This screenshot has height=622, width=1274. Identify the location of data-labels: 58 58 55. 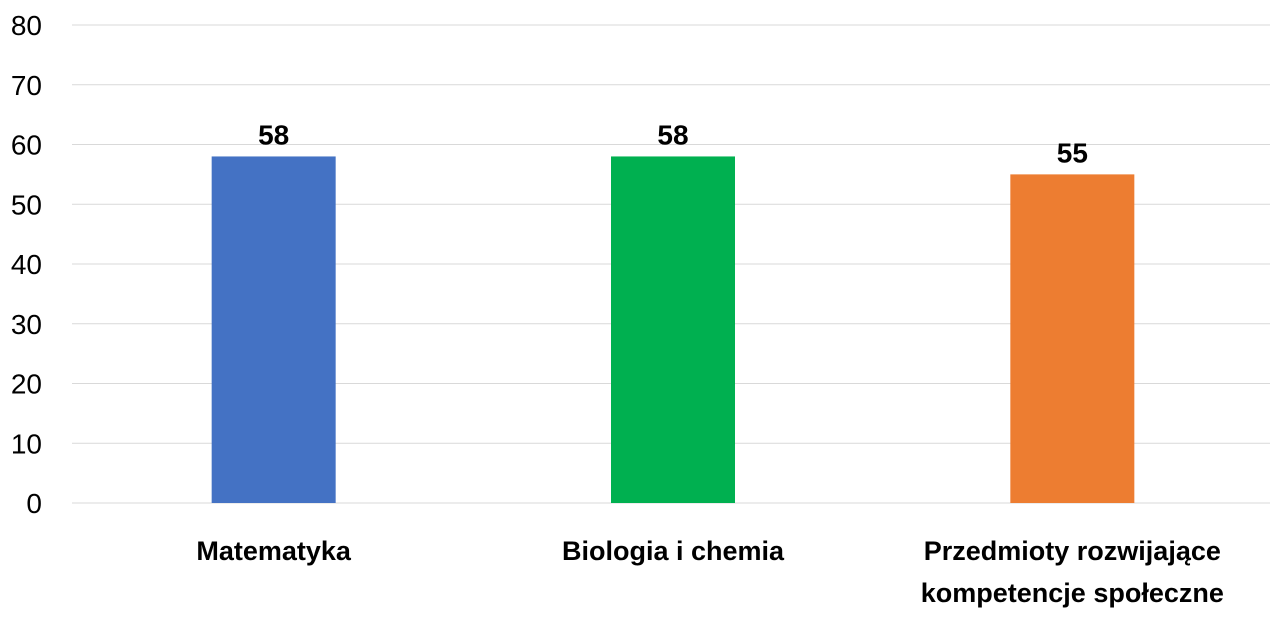
(673, 143).